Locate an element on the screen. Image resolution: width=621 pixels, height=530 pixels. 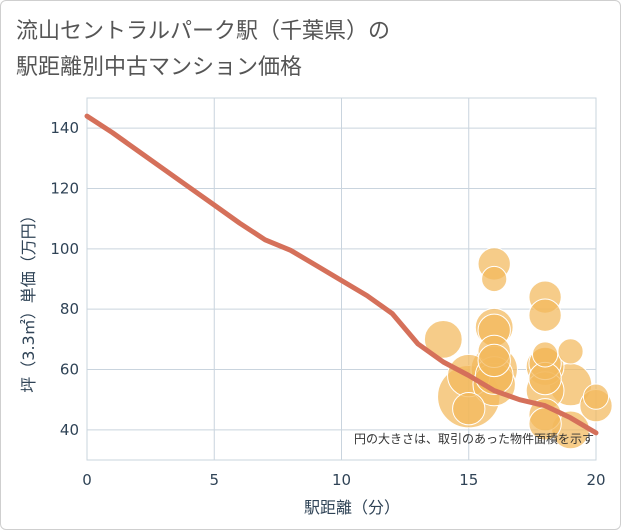
x-tick-label: 15 is located at coordinates (468, 480).